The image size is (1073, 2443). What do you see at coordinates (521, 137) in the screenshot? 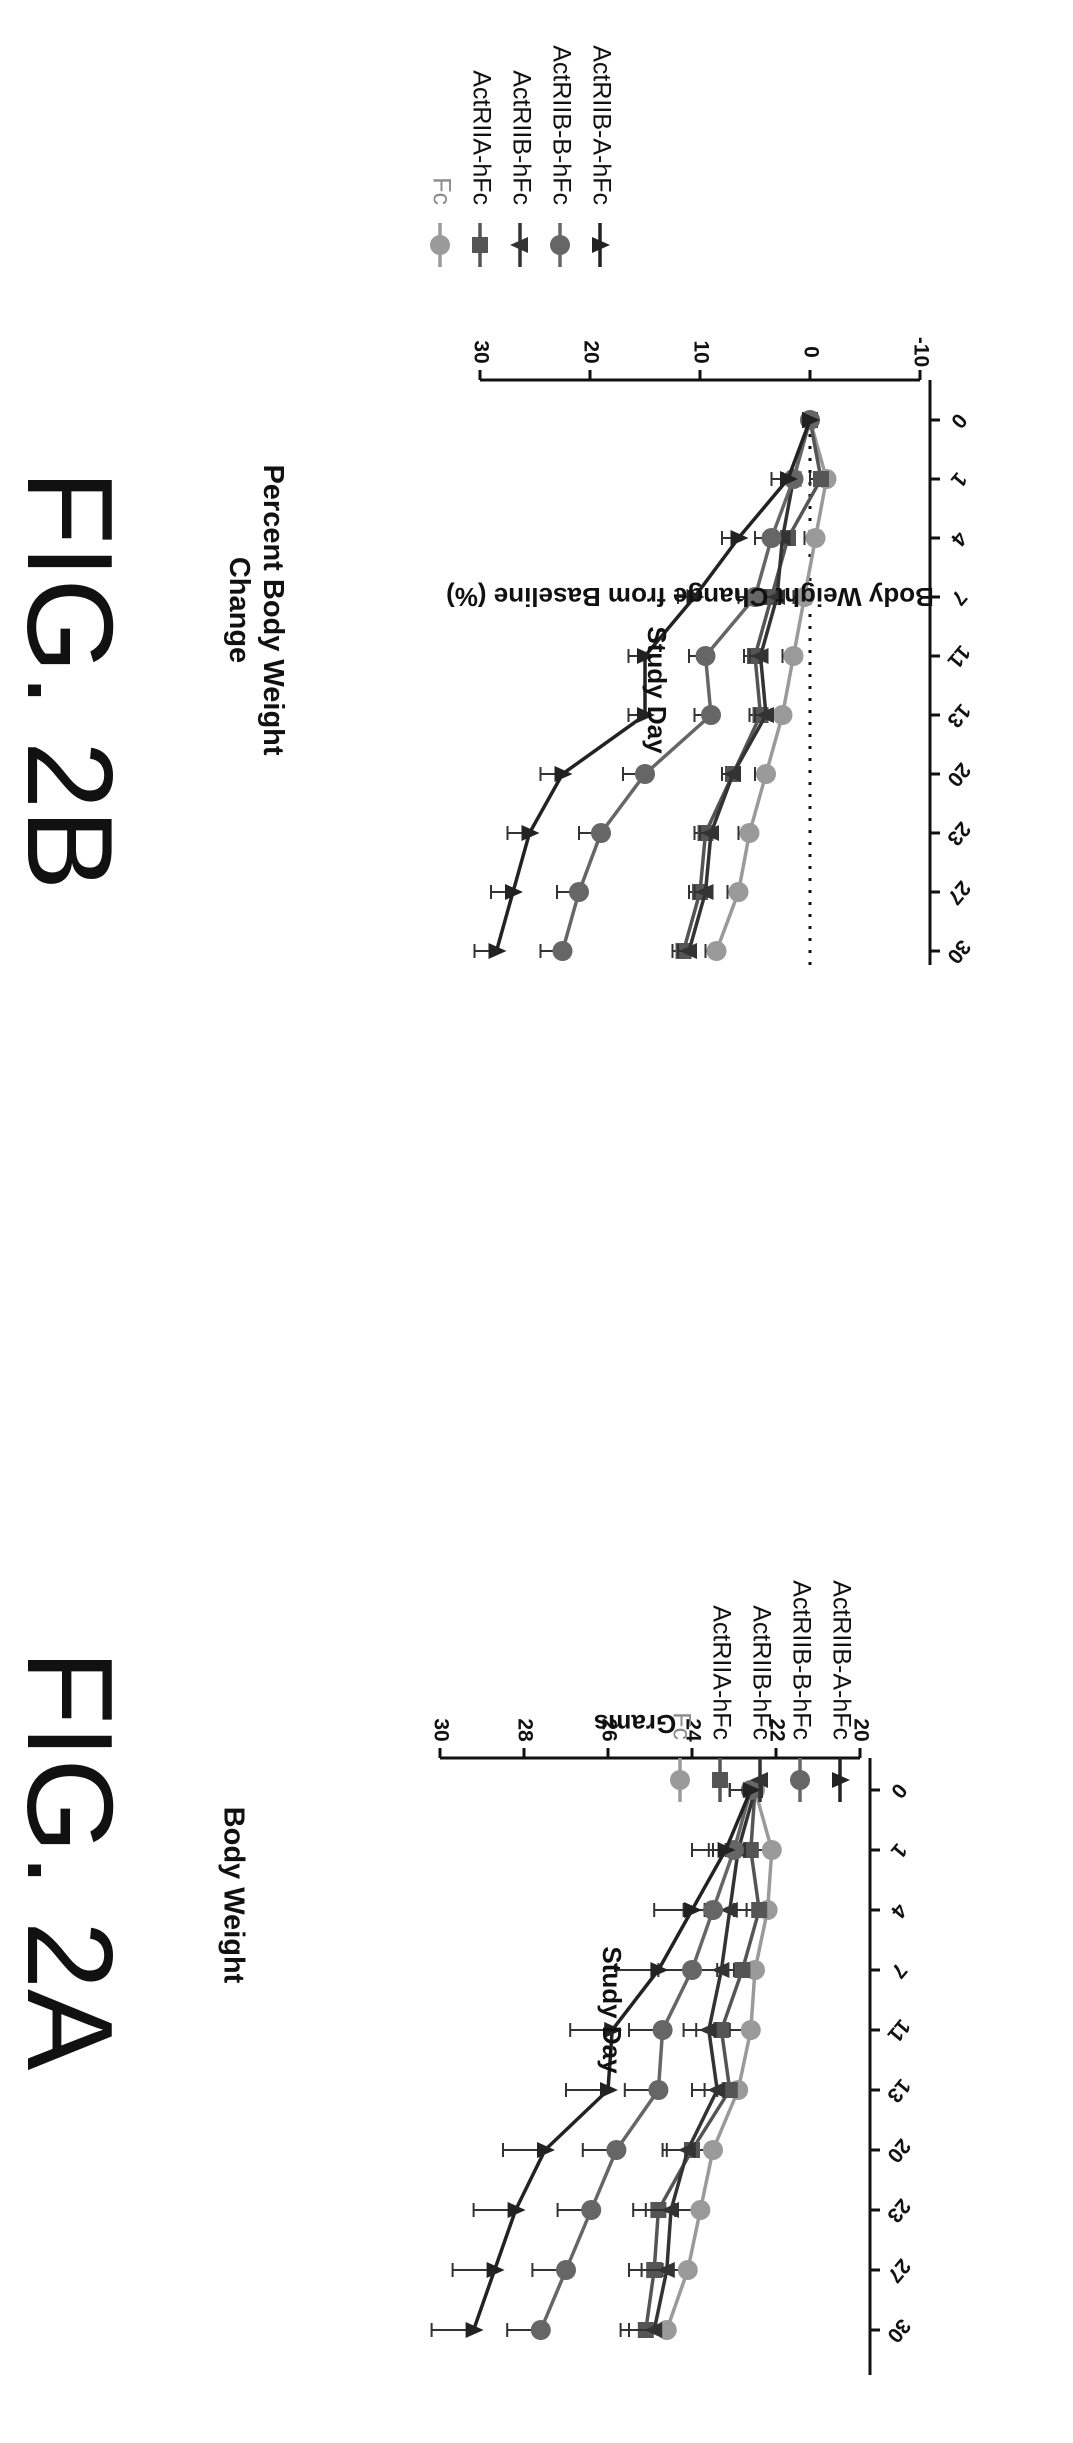
I see `legend-label: ActRIIB-hFc` at bounding box center [521, 137].